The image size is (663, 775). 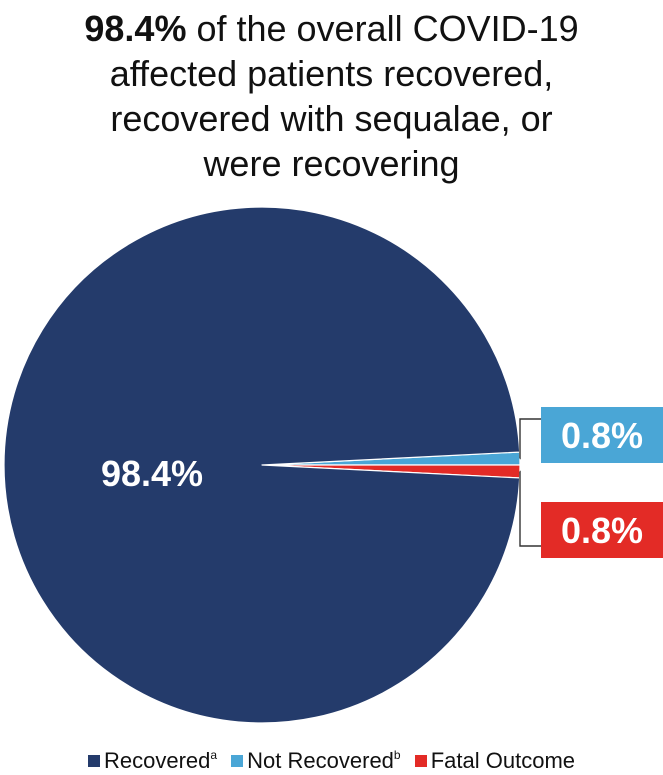 I want to click on title-line-1: of the overall COVID-19, so click(x=382, y=28).